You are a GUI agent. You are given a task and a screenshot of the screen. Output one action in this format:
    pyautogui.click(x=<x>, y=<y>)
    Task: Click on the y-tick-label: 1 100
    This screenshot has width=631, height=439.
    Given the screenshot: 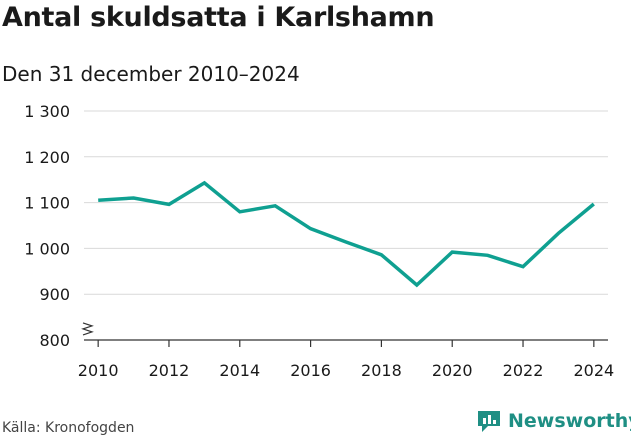 What is the action you would take?
    pyautogui.click(x=47, y=203)
    